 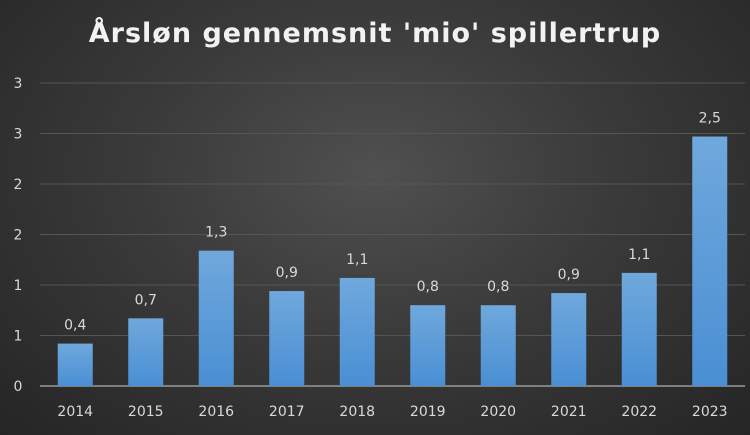 What do you see at coordinates (710, 119) in the screenshot?
I see `data-label: 2,5` at bounding box center [710, 119].